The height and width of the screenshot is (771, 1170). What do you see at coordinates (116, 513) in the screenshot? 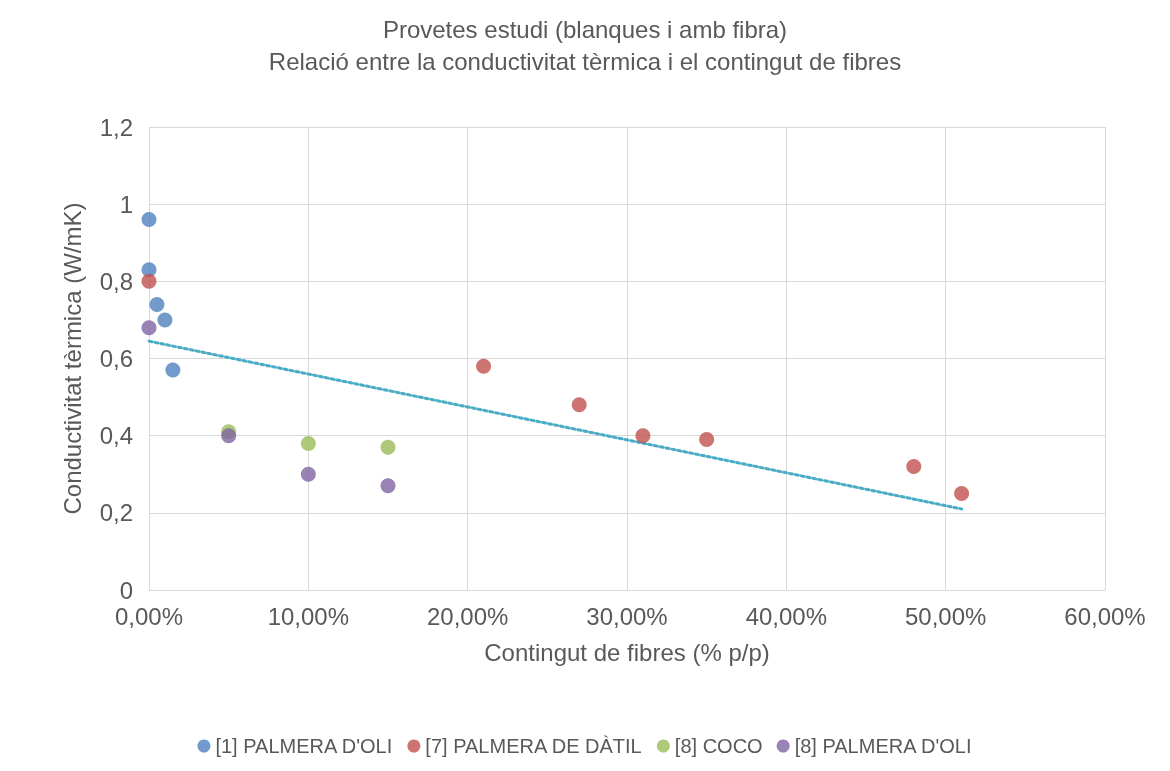
I see `y-tick-label: 0,2` at bounding box center [116, 513].